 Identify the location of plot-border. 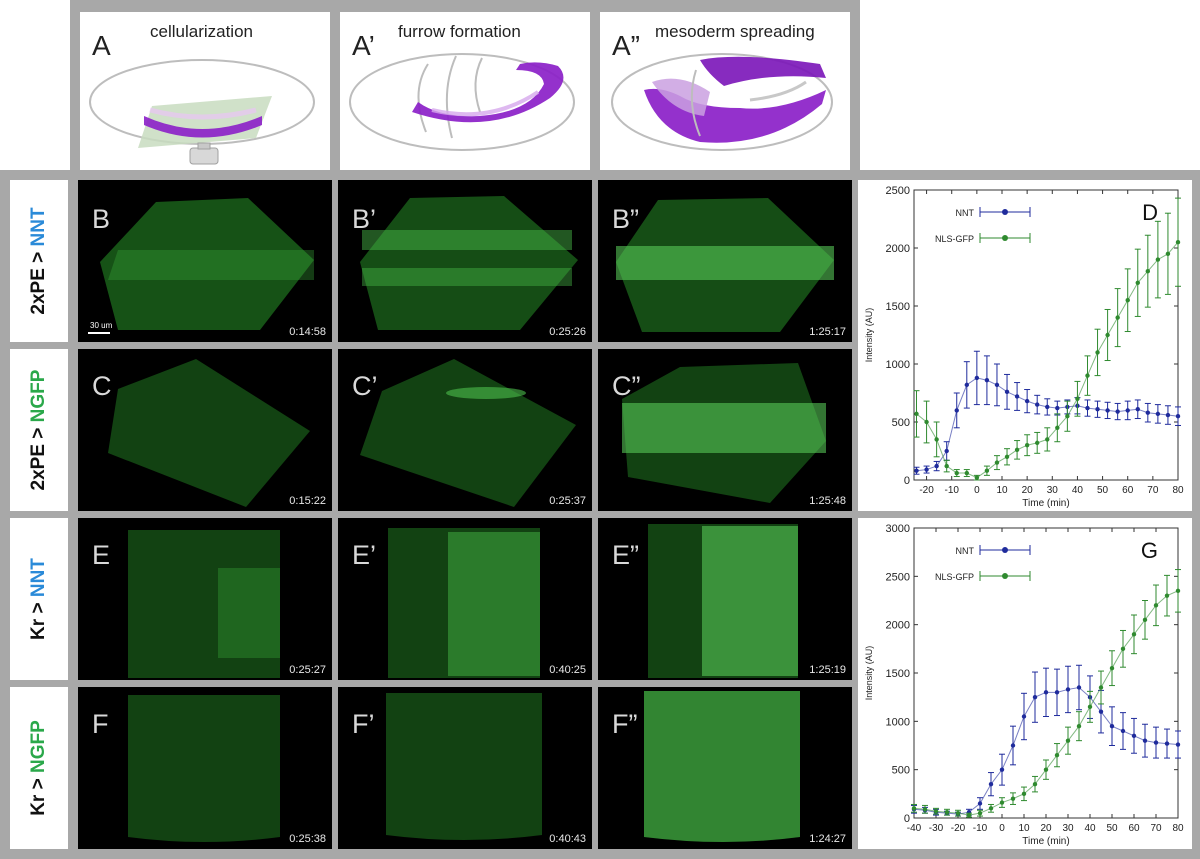
(1046, 335).